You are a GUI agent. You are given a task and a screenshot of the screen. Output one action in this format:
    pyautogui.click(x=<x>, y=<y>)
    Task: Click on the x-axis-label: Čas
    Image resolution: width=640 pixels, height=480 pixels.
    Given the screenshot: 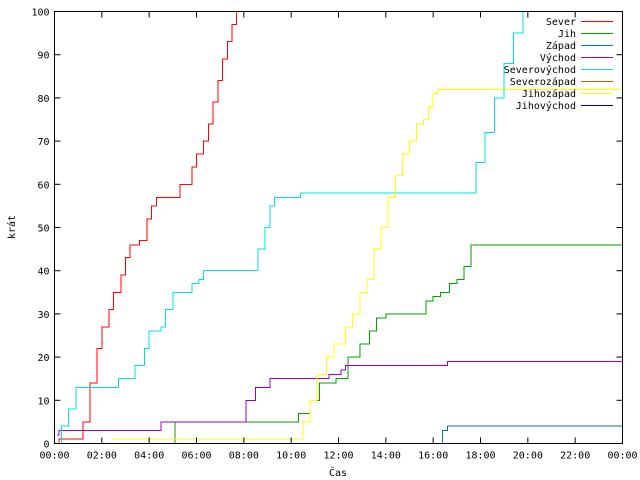 What is the action you would take?
    pyautogui.click(x=338, y=472)
    